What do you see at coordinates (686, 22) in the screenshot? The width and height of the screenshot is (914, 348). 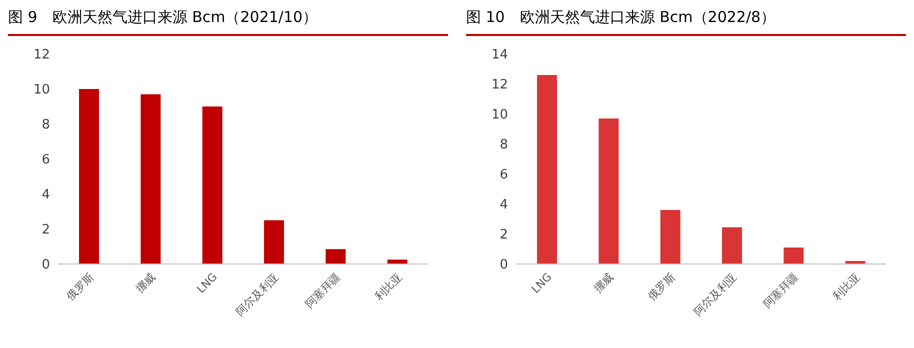 I see `chart-title: 图 10 欧洲天然气进口来源 Bcm（2022/8）` at bounding box center [686, 22].